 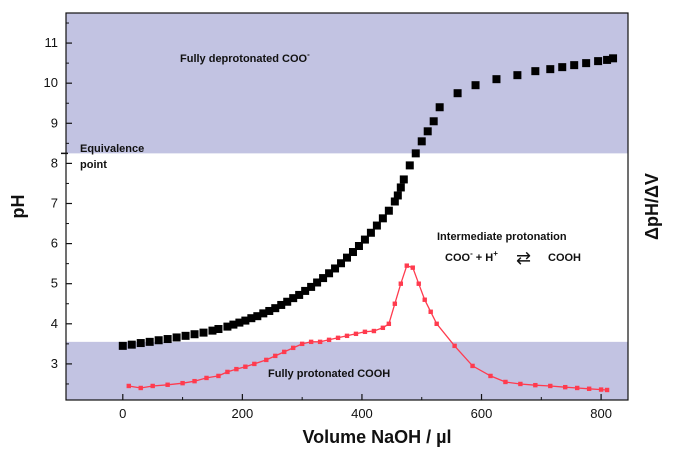 What do you see at coordinates (471, 256) in the screenshot?
I see `reaction-left-side: COO- + H+` at bounding box center [471, 256].